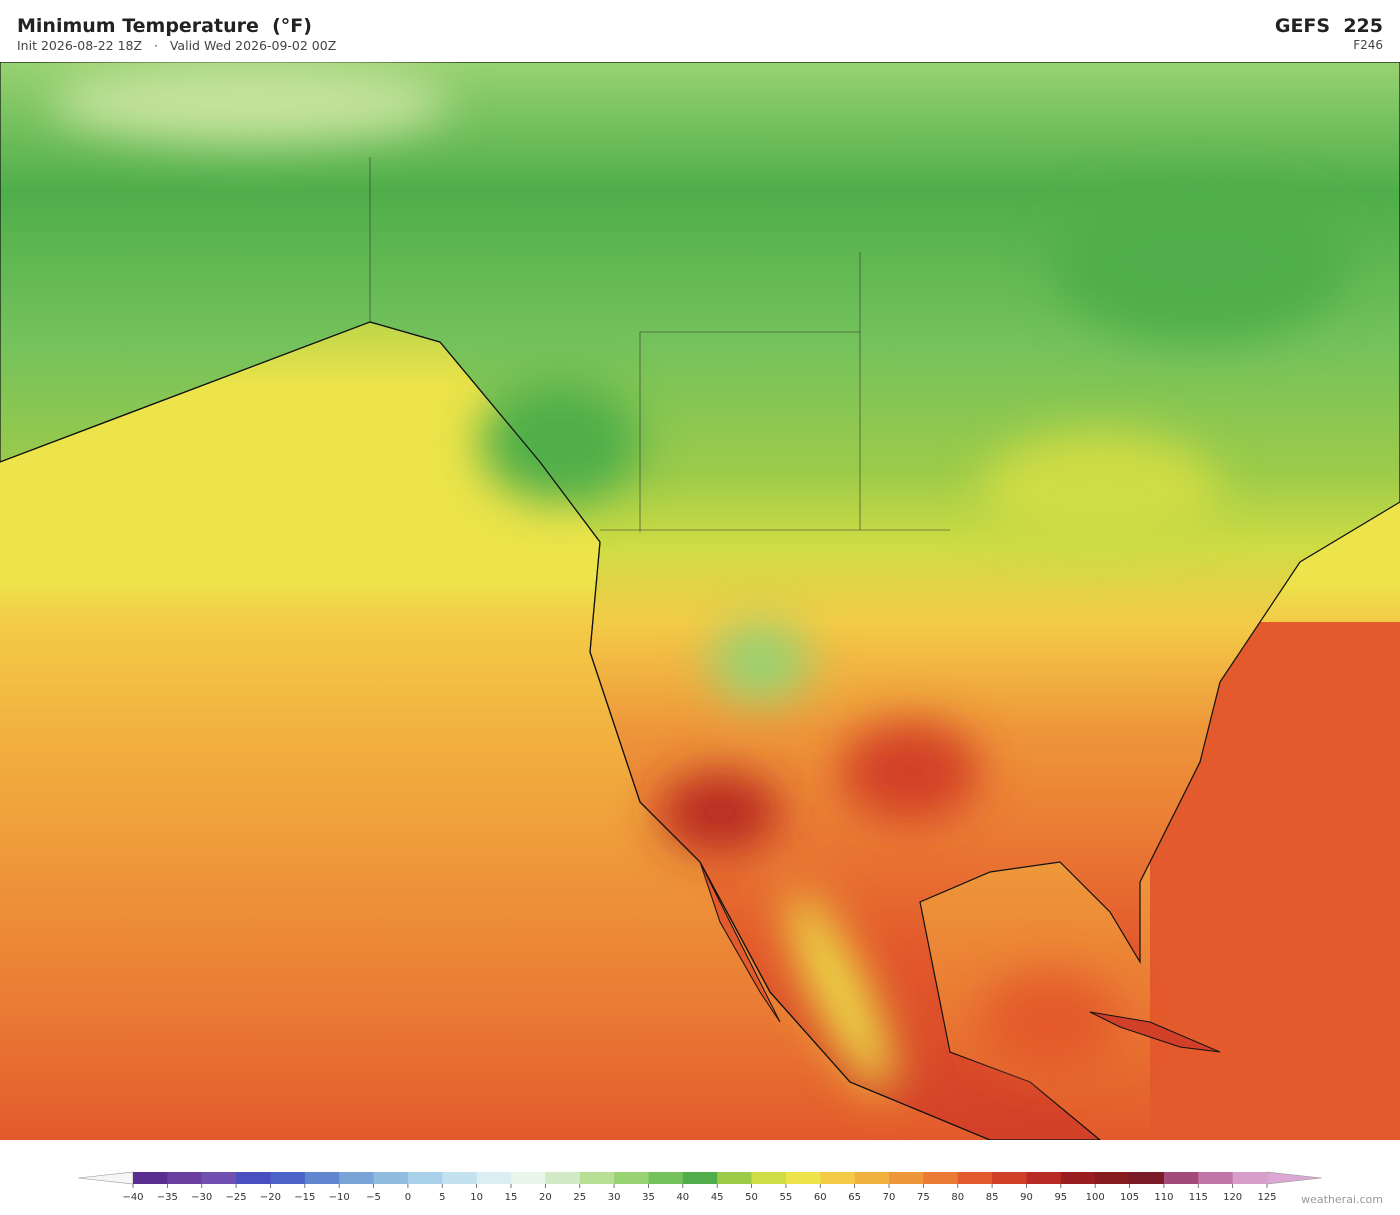  What do you see at coordinates (1368, 45) in the screenshot?
I see `forecast-hour: F246` at bounding box center [1368, 45].